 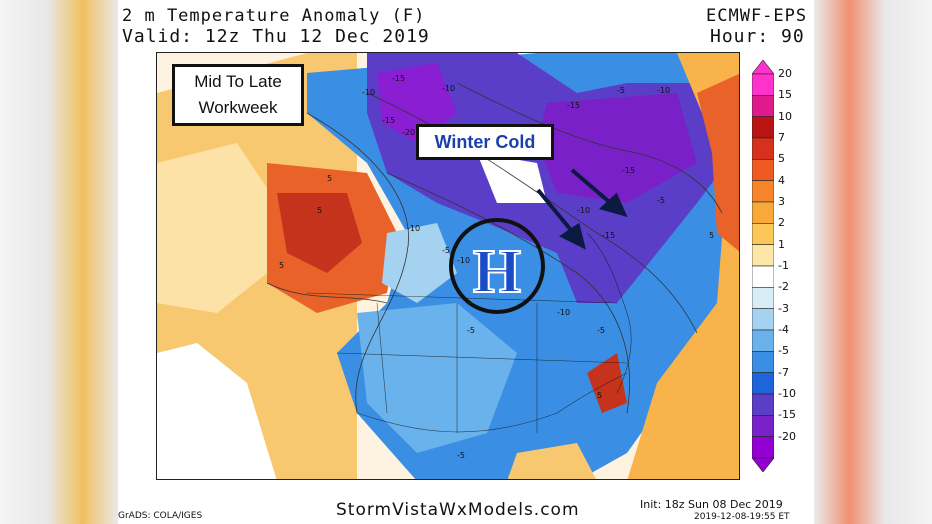 I want to click on colorbar-label: 4, so click(x=781, y=180).